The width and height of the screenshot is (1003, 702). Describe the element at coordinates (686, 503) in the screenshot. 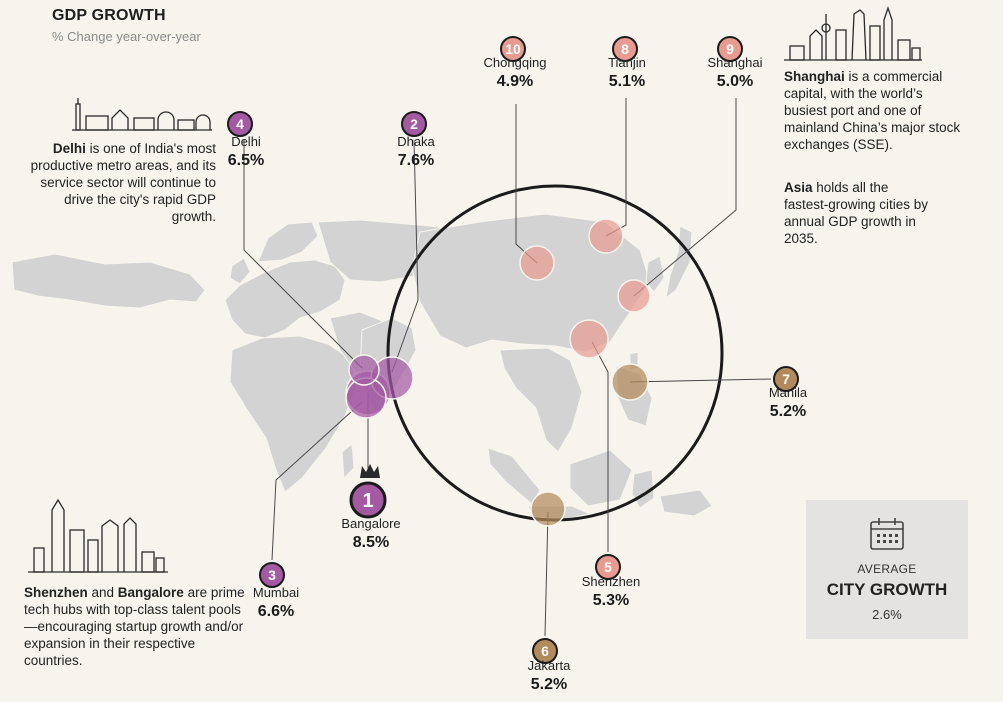

I see `land-new-guinea` at that location.